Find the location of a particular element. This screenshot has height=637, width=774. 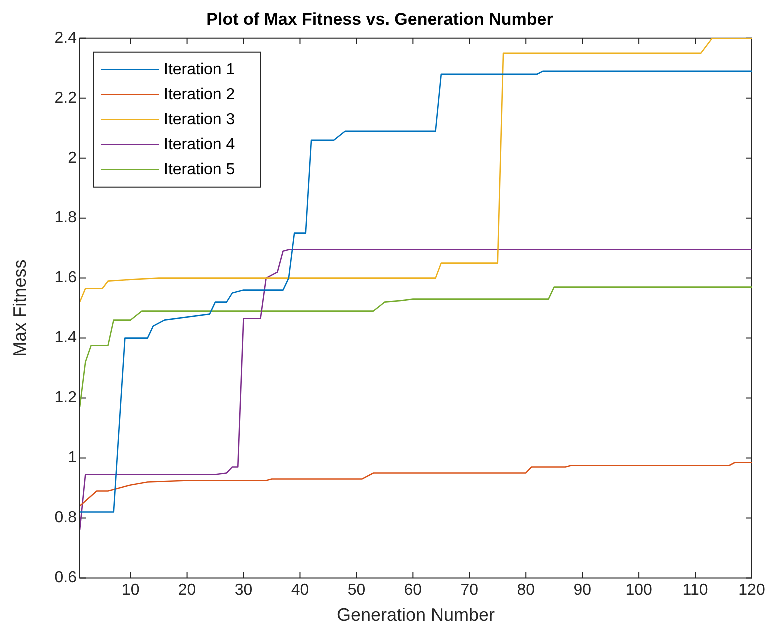

x-tick-label: 50 is located at coordinates (357, 591).